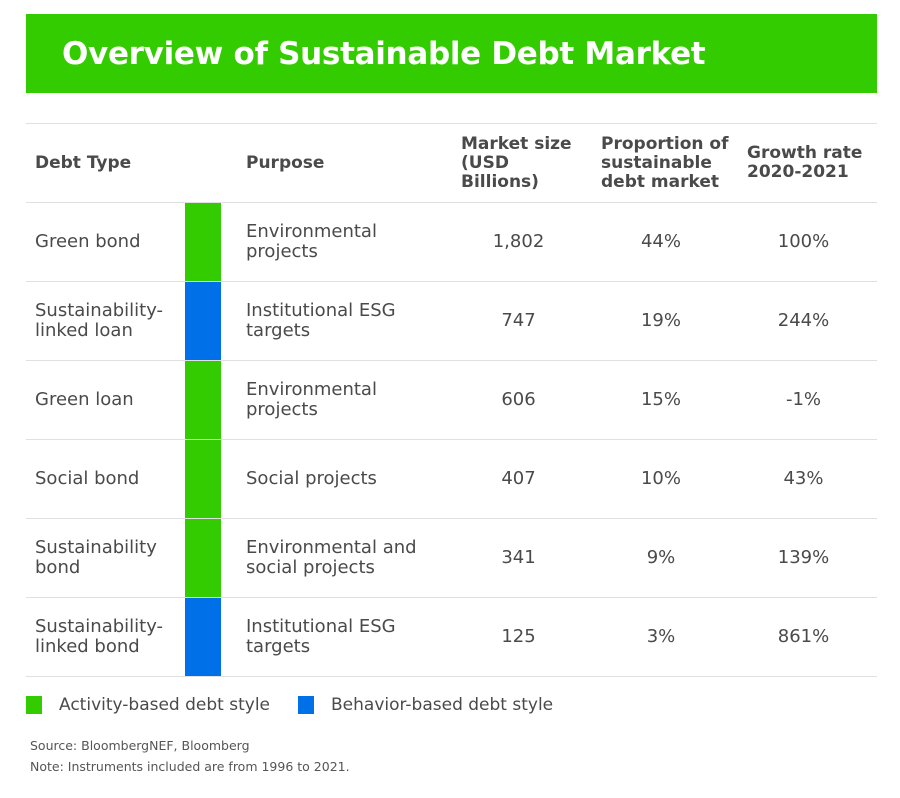  I want to click on behavior-swatch, so click(306, 705).